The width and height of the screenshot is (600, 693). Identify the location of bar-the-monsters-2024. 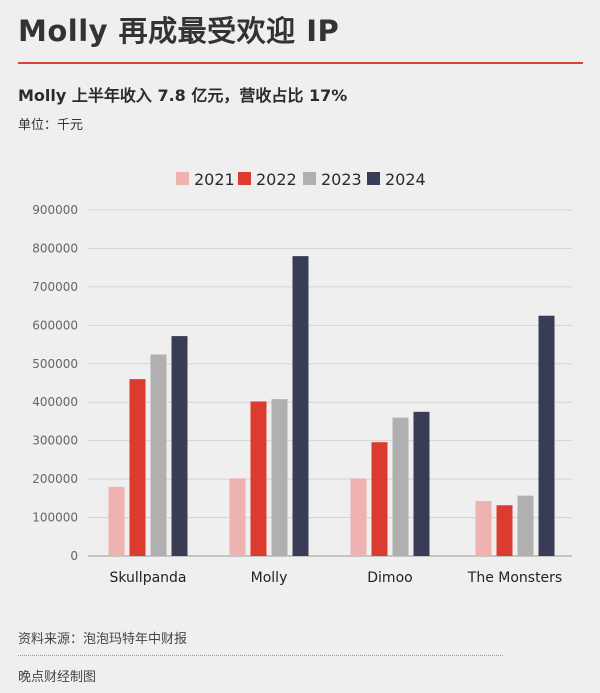
(546, 435).